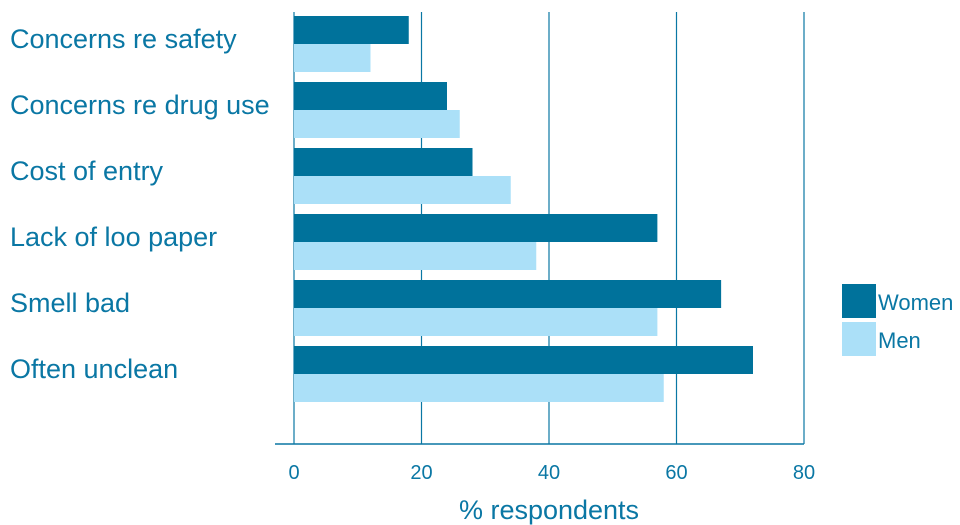 The height and width of the screenshot is (525, 960). Describe the element at coordinates (549, 473) in the screenshot. I see `x-tick-label-40: 40` at that location.